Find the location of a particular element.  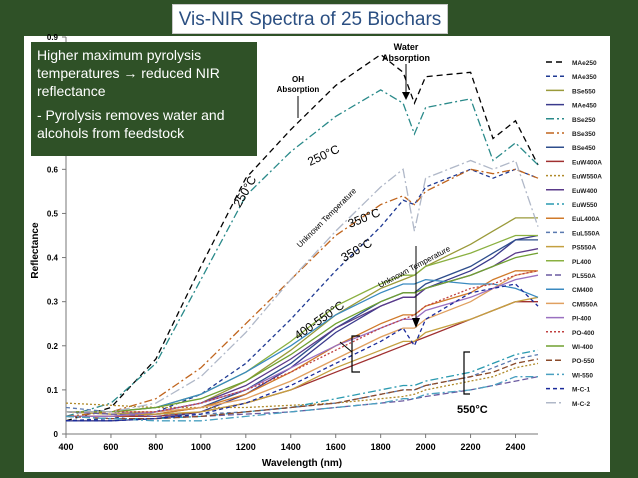

legend-label-EuW400A: EuW400A is located at coordinates (587, 162).